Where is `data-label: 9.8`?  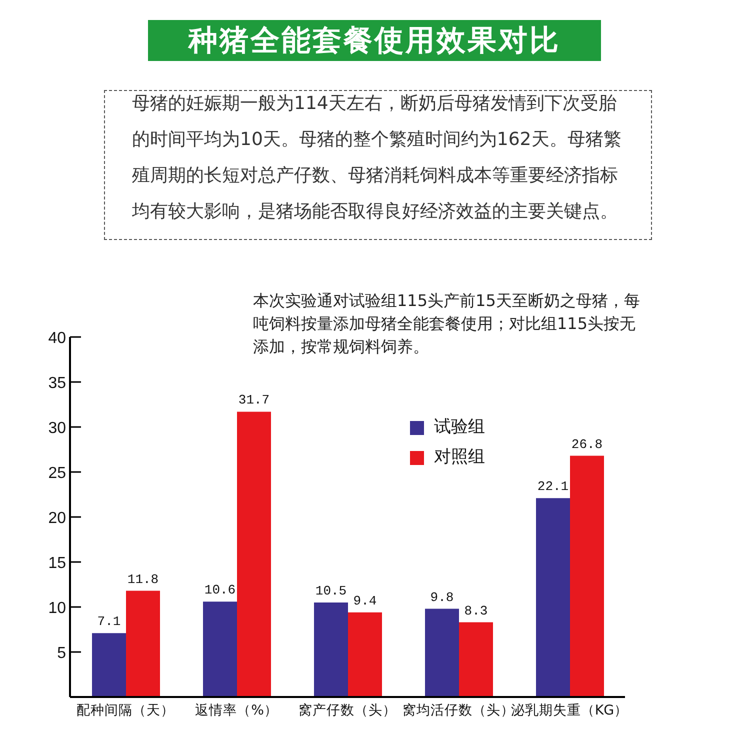 data-label: 9.8 is located at coordinates (442, 597).